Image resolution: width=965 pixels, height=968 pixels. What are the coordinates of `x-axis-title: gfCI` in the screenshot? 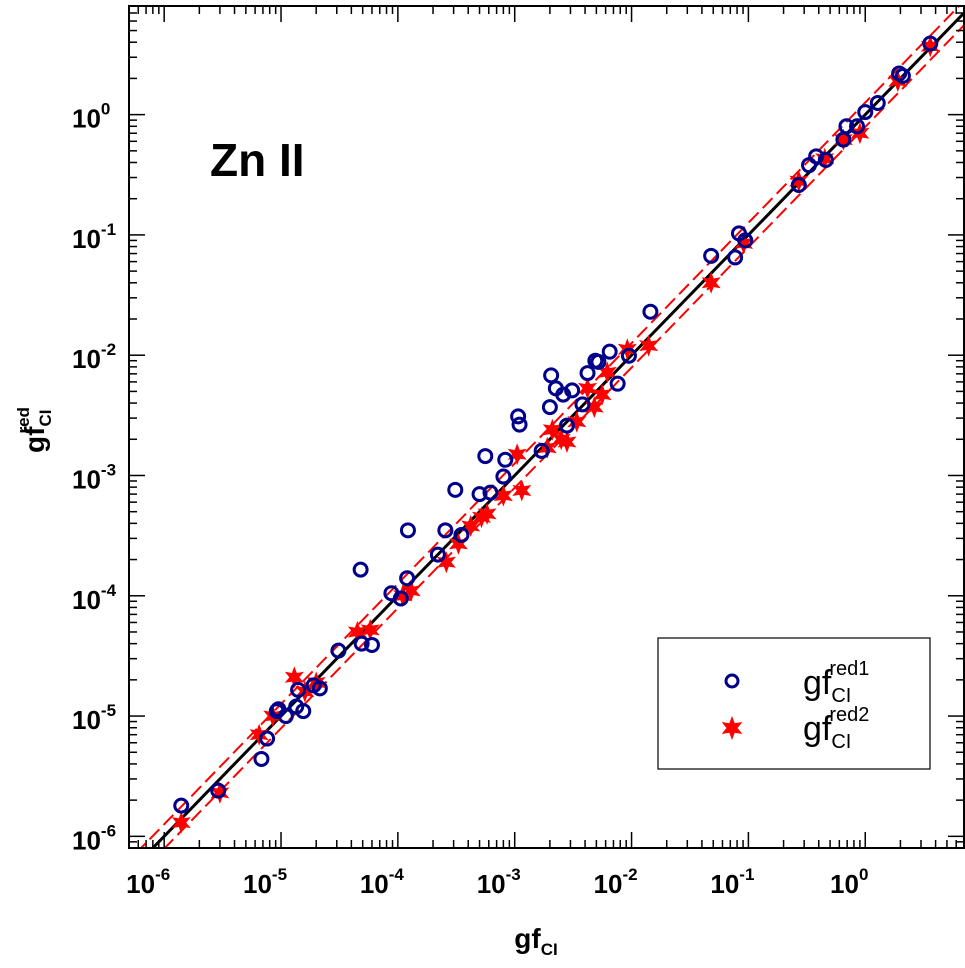 It's located at (535, 941).